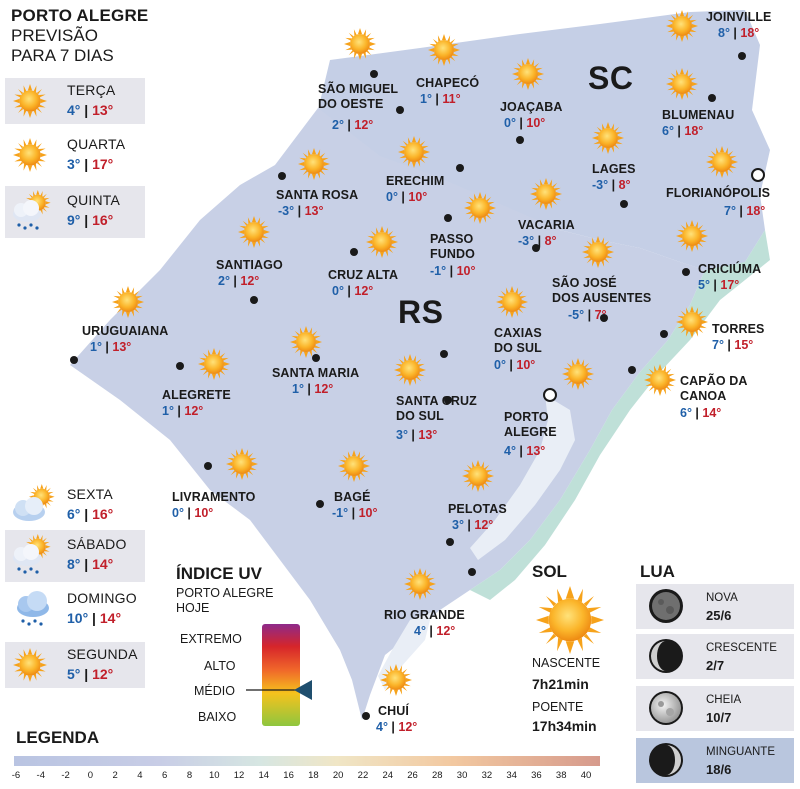 The image size is (800, 789). What do you see at coordinates (511, 775) in the screenshot?
I see `legend-tick-label: 34` at bounding box center [511, 775].